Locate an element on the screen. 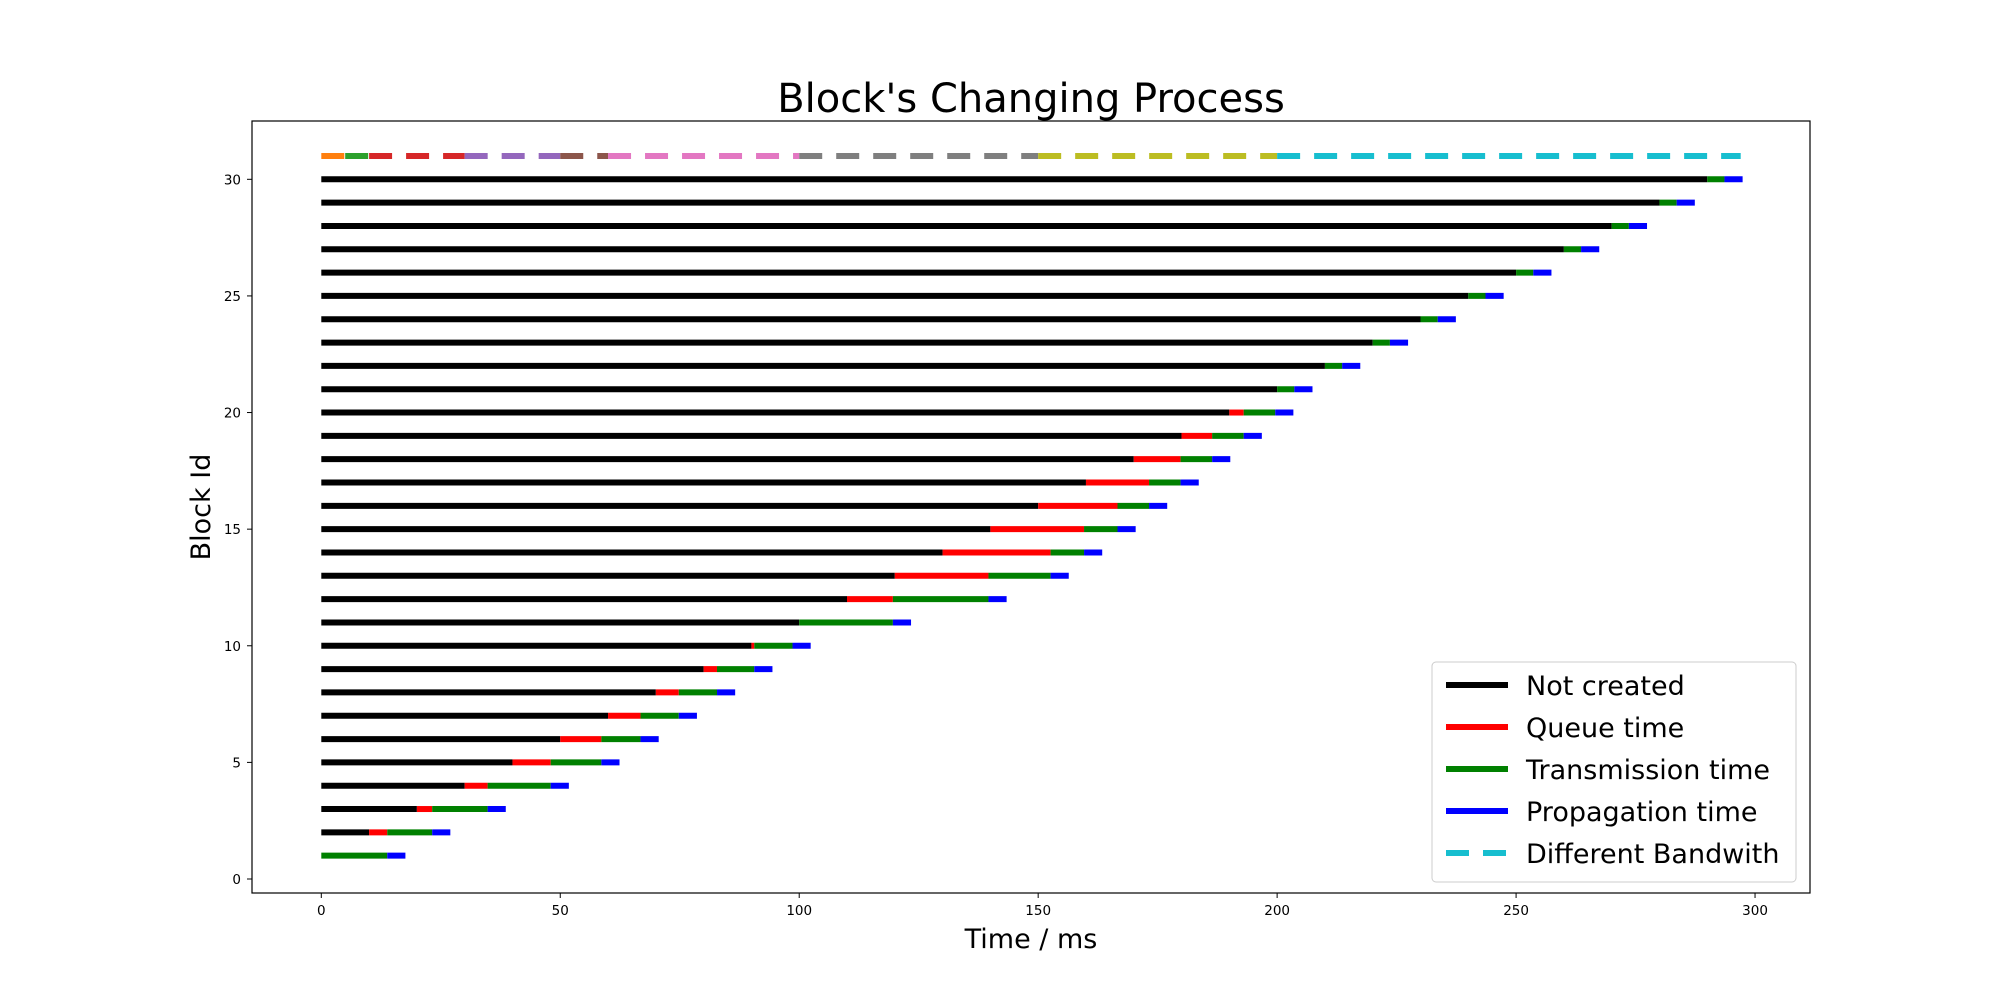 This screenshot has width=2000, height=1000. y-axis: 0 5 10 15 20 25 30 is located at coordinates (238, 530).